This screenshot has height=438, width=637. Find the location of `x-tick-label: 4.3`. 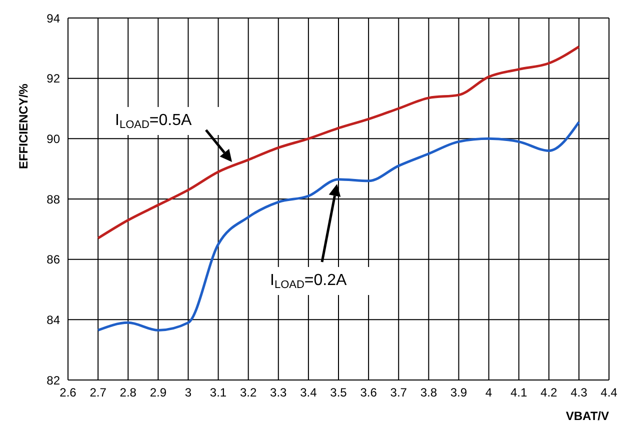

x-tick-label: 4.3 is located at coordinates (579, 393).